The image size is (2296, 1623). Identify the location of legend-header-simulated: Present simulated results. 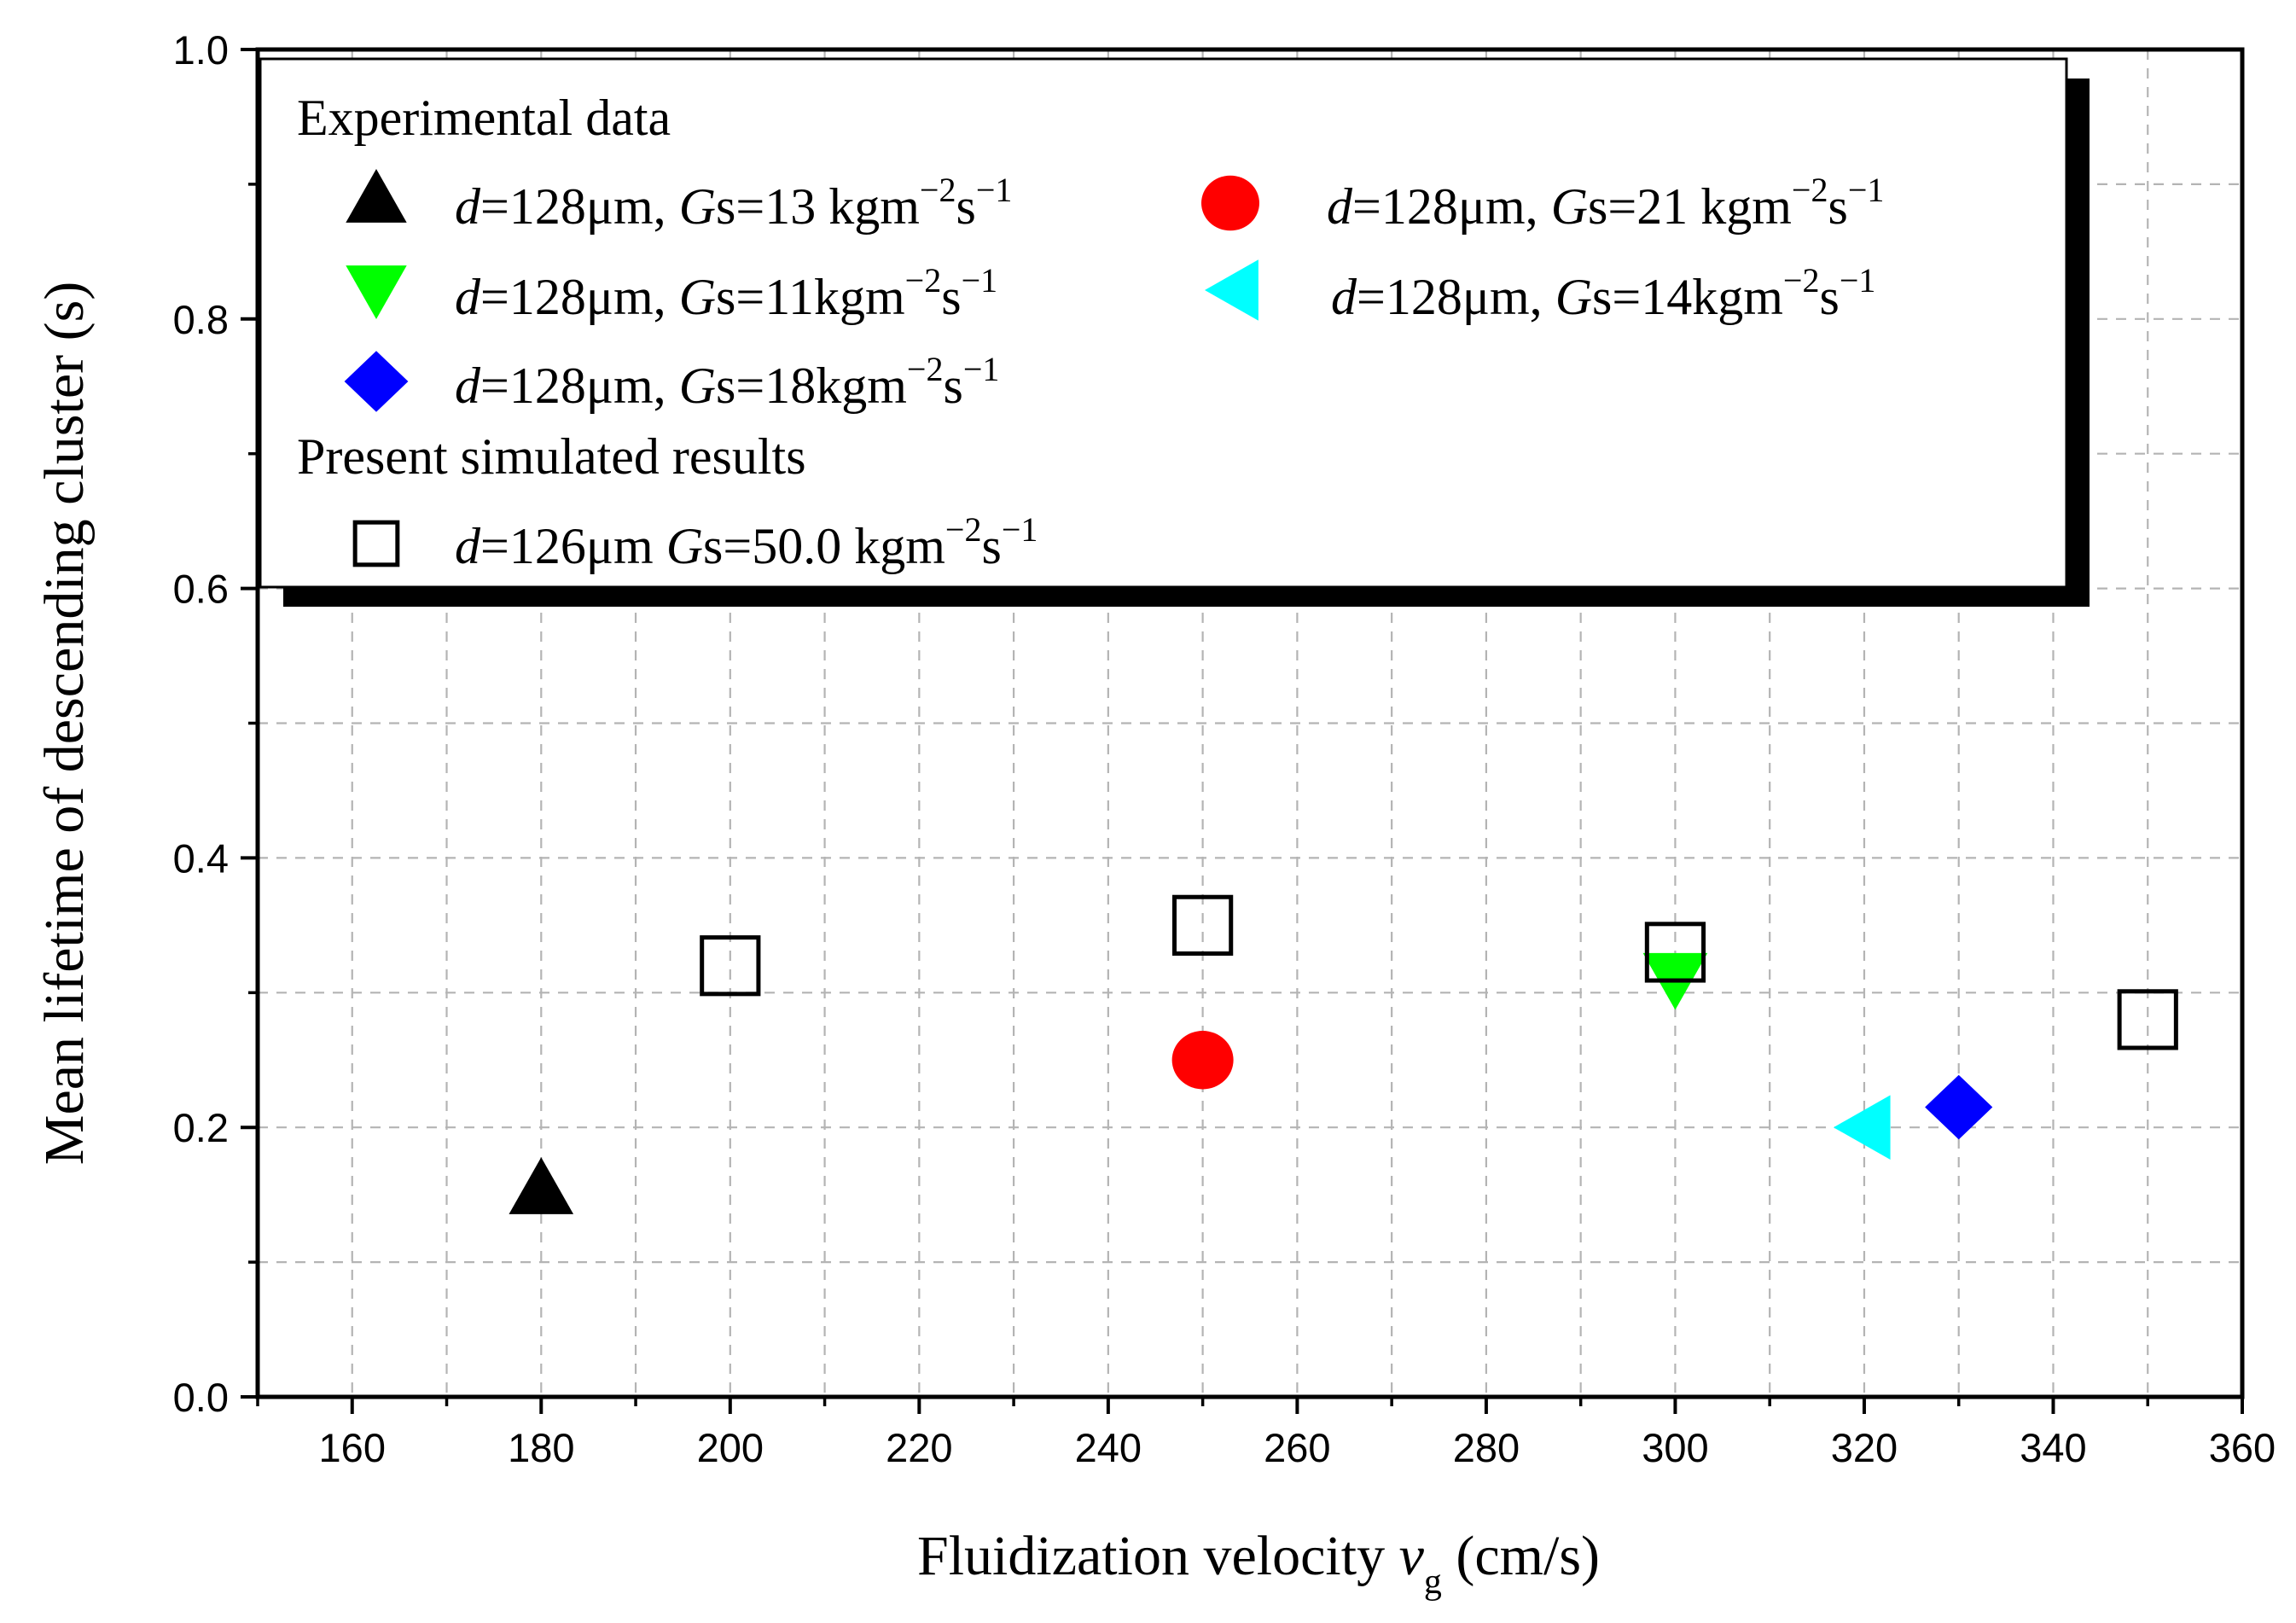
(551, 456).